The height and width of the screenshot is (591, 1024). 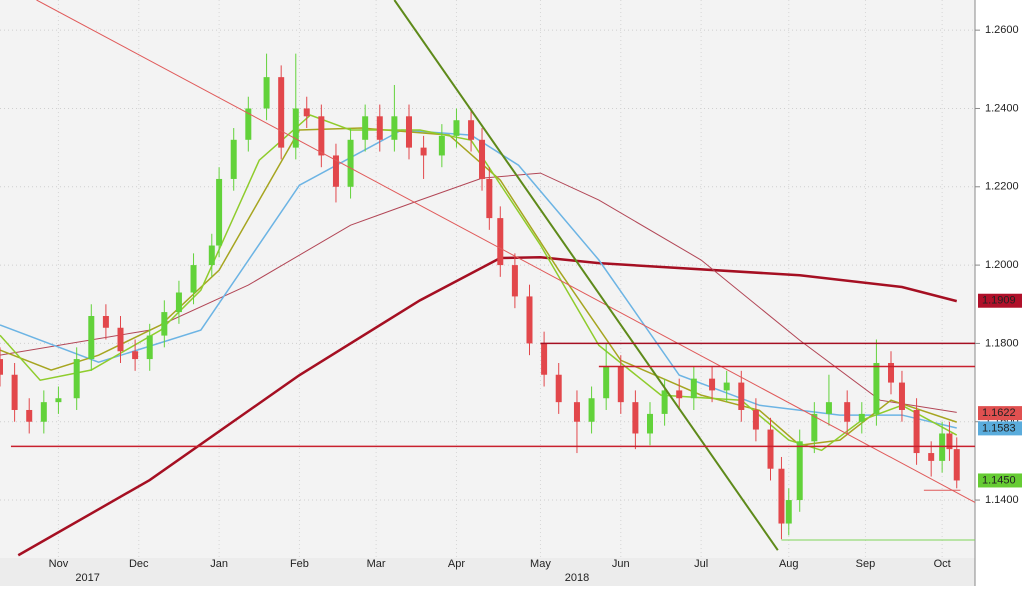 I want to click on x-tick-label: Aug, so click(x=789, y=564).